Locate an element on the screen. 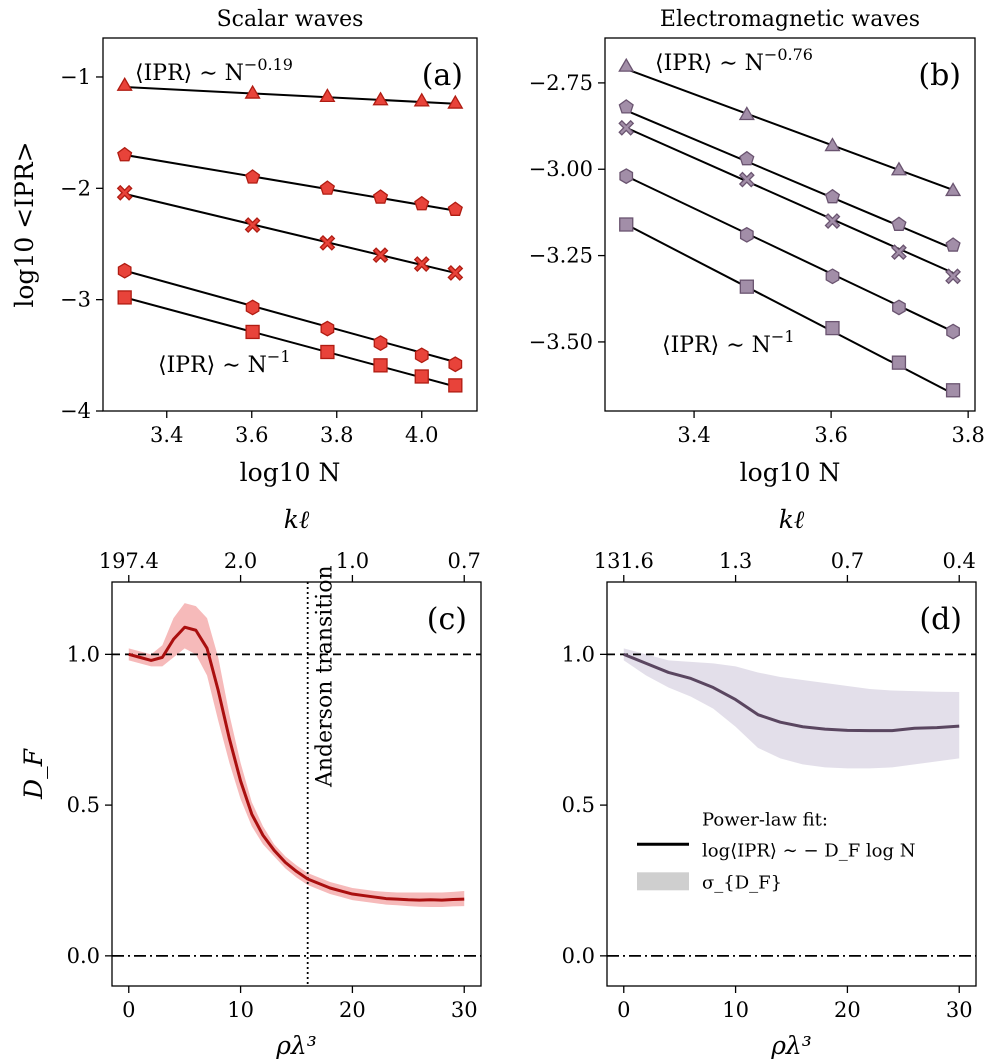 The height and width of the screenshot is (1059, 997). square-fit-line is located at coordinates (290, 342).